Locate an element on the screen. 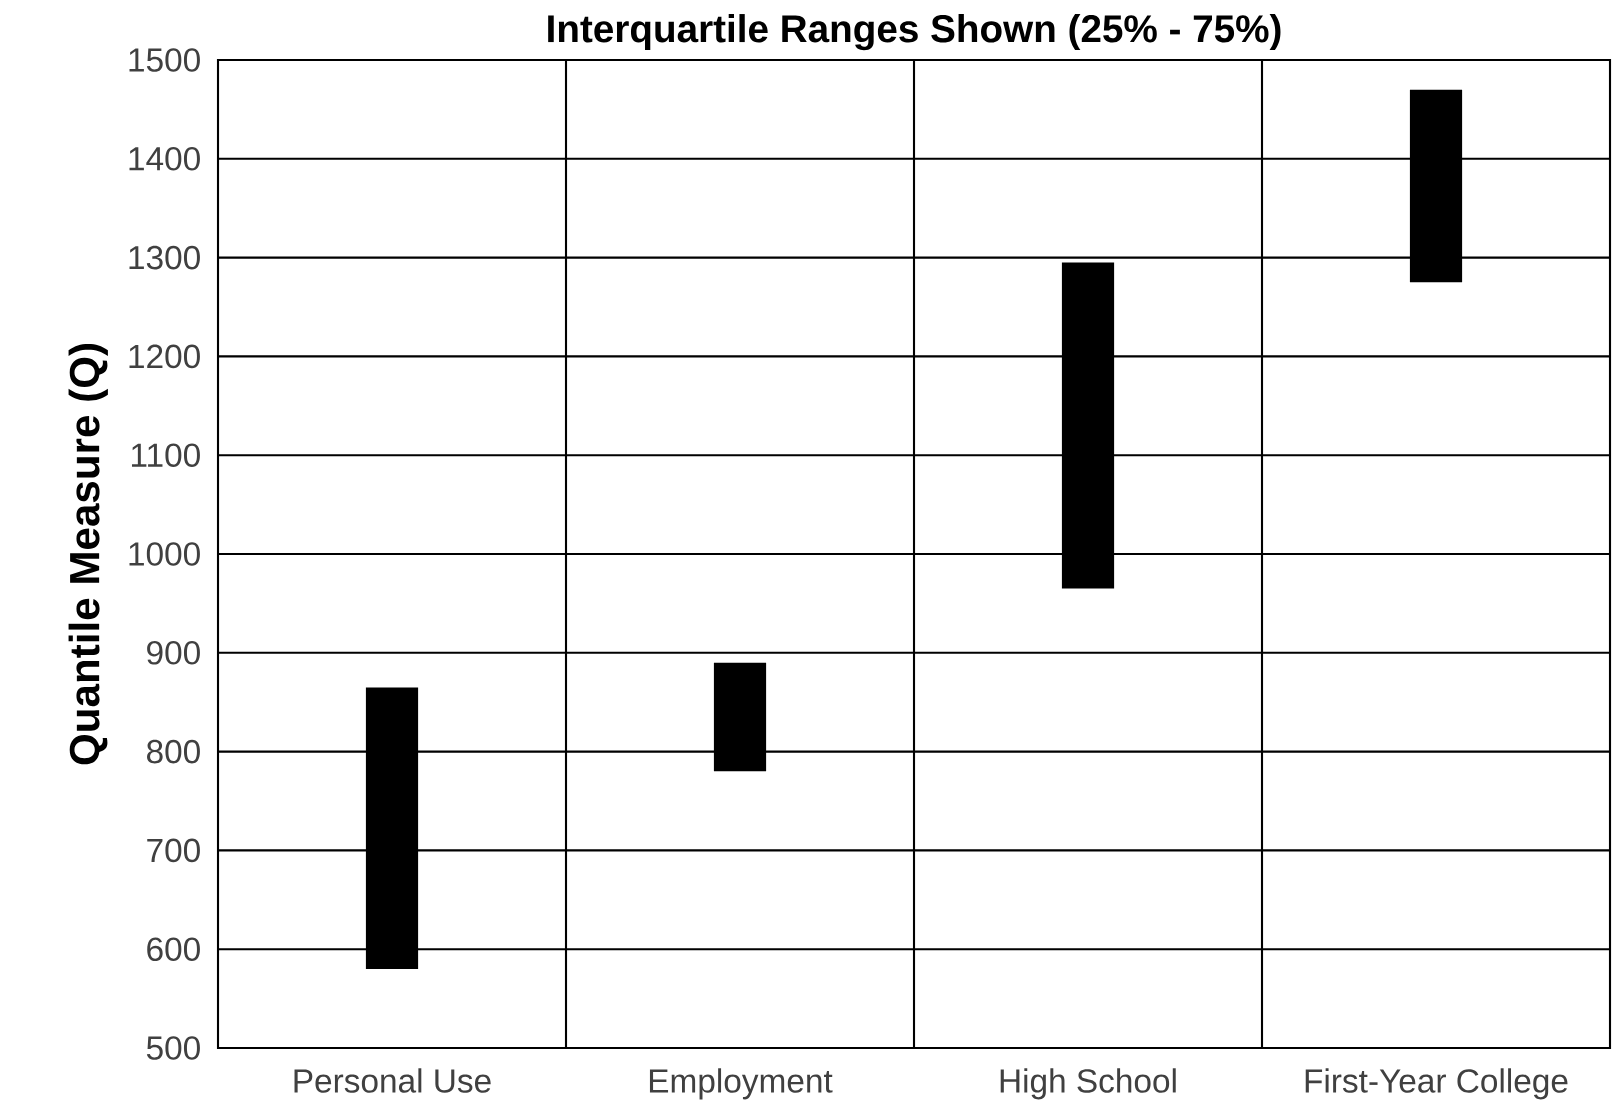 The width and height of the screenshot is (1624, 1112). x-tick-label: Personal Use is located at coordinates (392, 1080).